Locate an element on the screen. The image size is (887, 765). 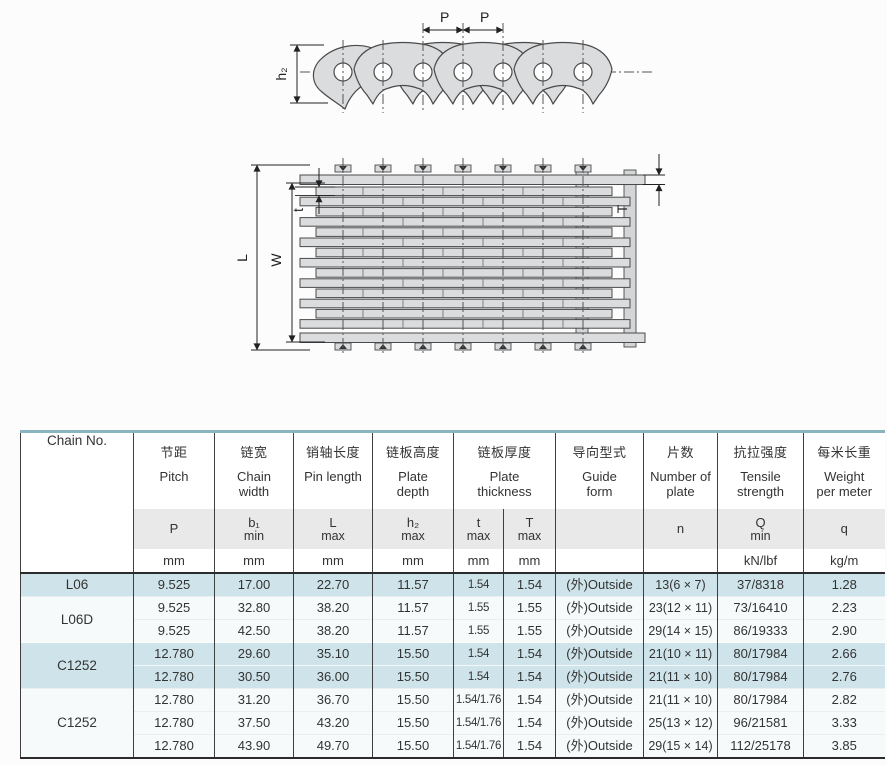
header-row-units: mm mm mm mm mm mm kN/lbf kg/m is located at coordinates (453, 561).